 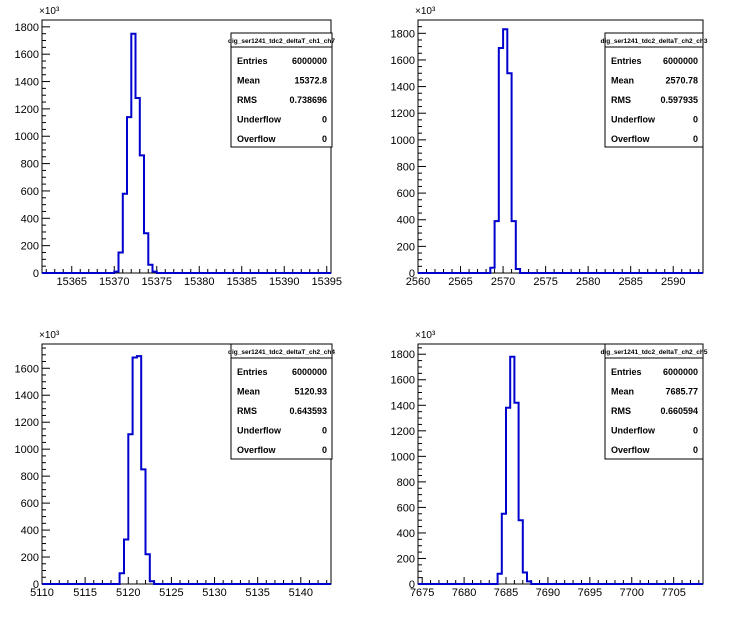 What do you see at coordinates (128, 593) in the screenshot?
I see `x-tick-label: 5120` at bounding box center [128, 593].